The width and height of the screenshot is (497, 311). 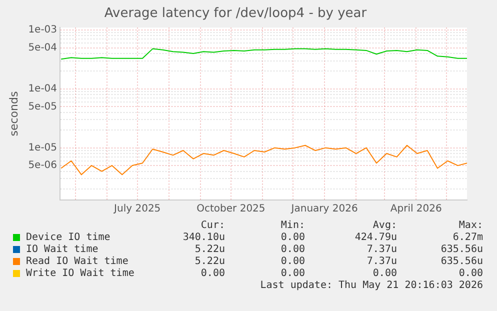 What do you see at coordinates (43, 30) in the screenshot?
I see `y-tick-label: 1e-03` at bounding box center [43, 30].